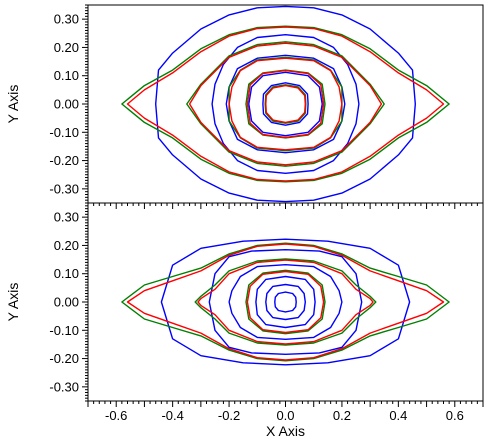  What do you see at coordinates (66, 104) in the screenshot?
I see `panel-top-ytick-label: 0.00` at bounding box center [66, 104].